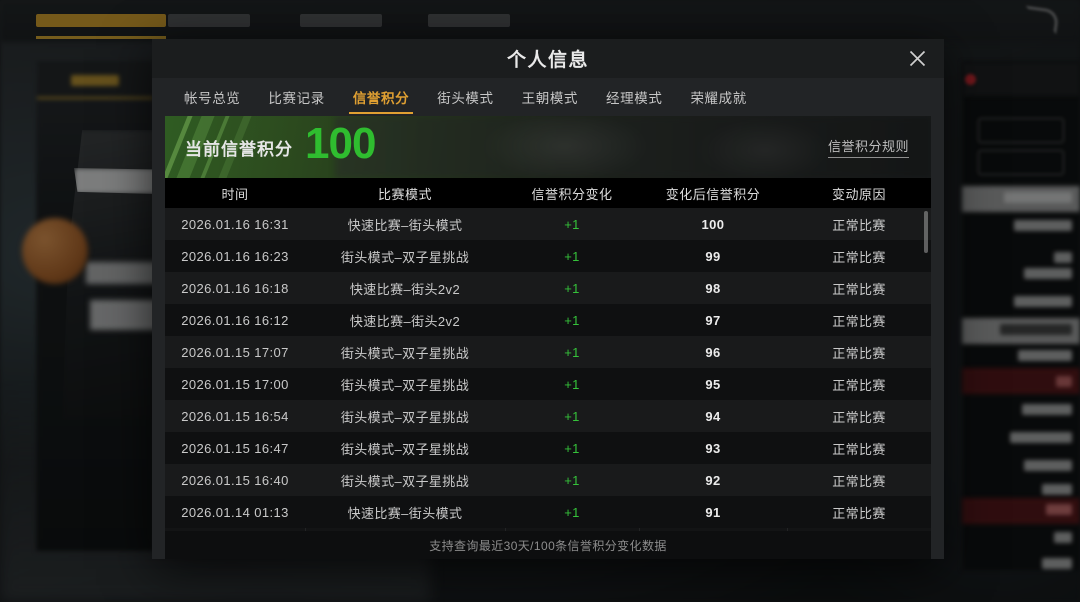 The image size is (1080, 602). I want to click on background-card-header, so click(95, 81).